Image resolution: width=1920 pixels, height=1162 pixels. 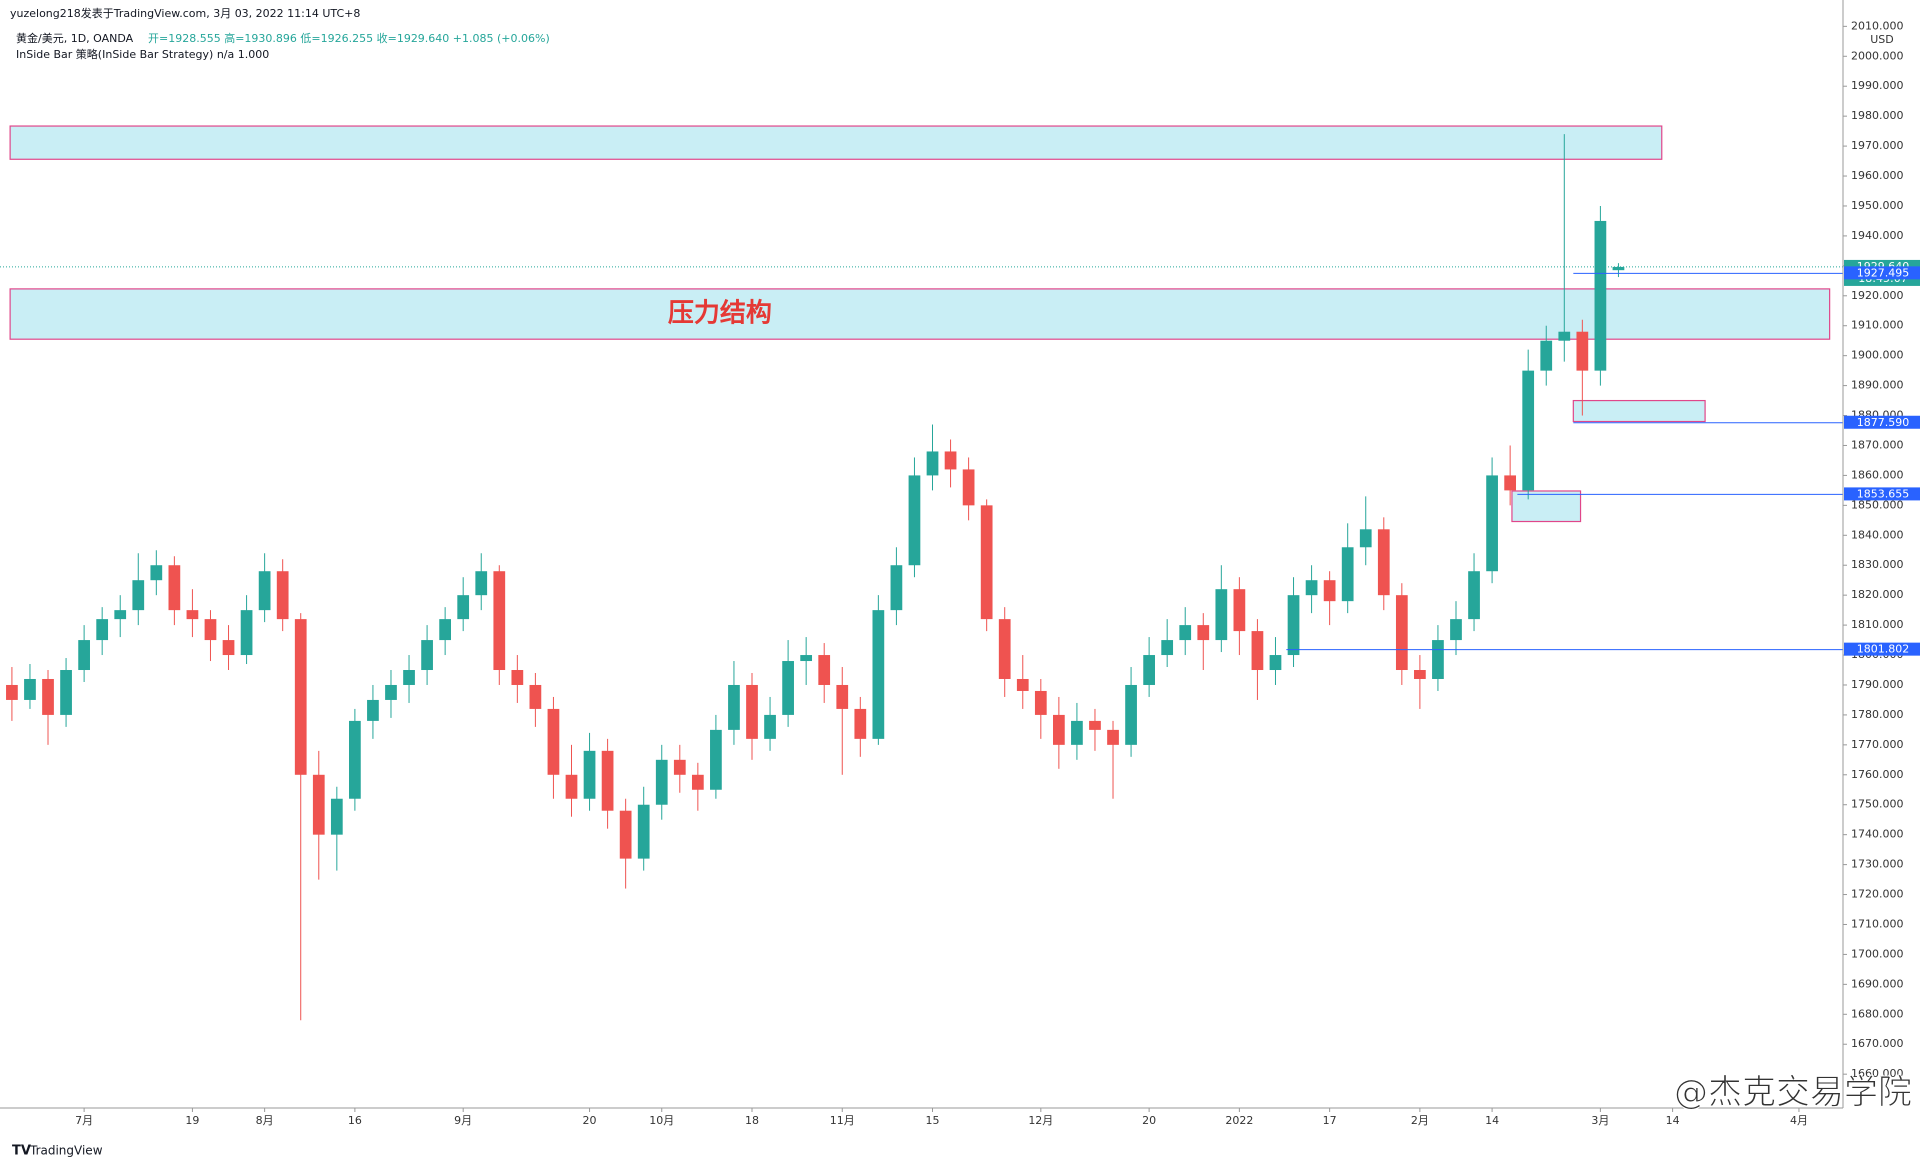 What do you see at coordinates (1877, 534) in the screenshot?
I see `y-tick-label: 1840.000` at bounding box center [1877, 534].